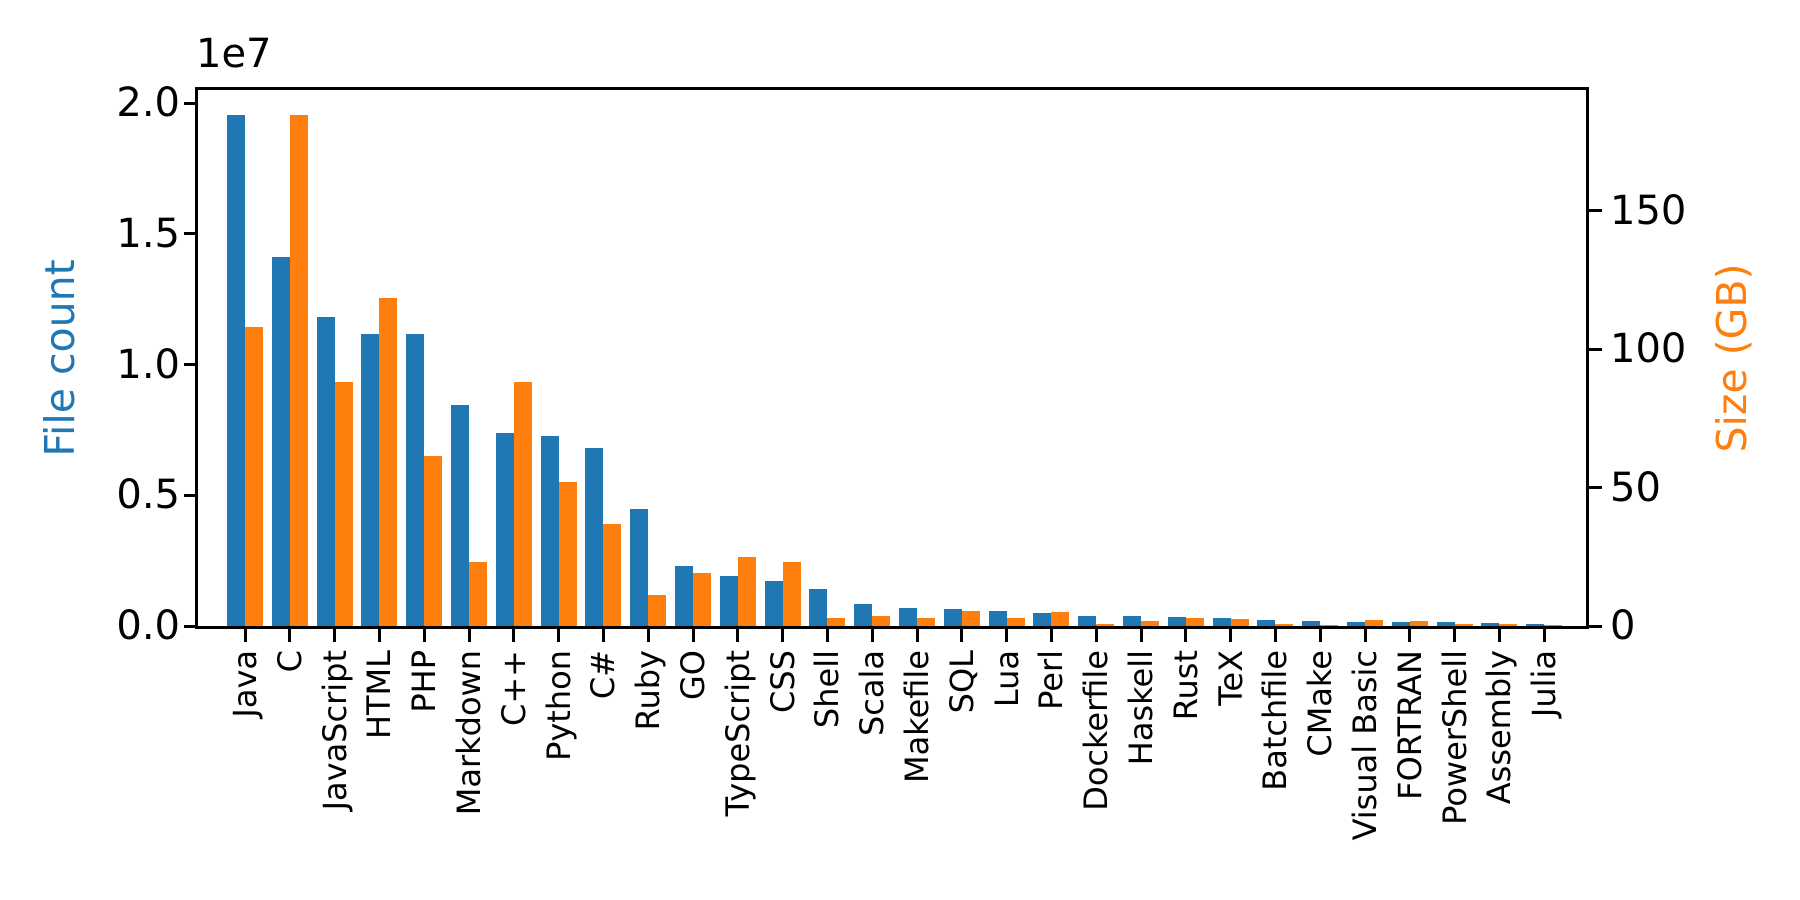 This screenshot has height=900, width=1800. Describe the element at coordinates (1006, 679) in the screenshot. I see `x-tick-label-Lua: Lua` at that location.